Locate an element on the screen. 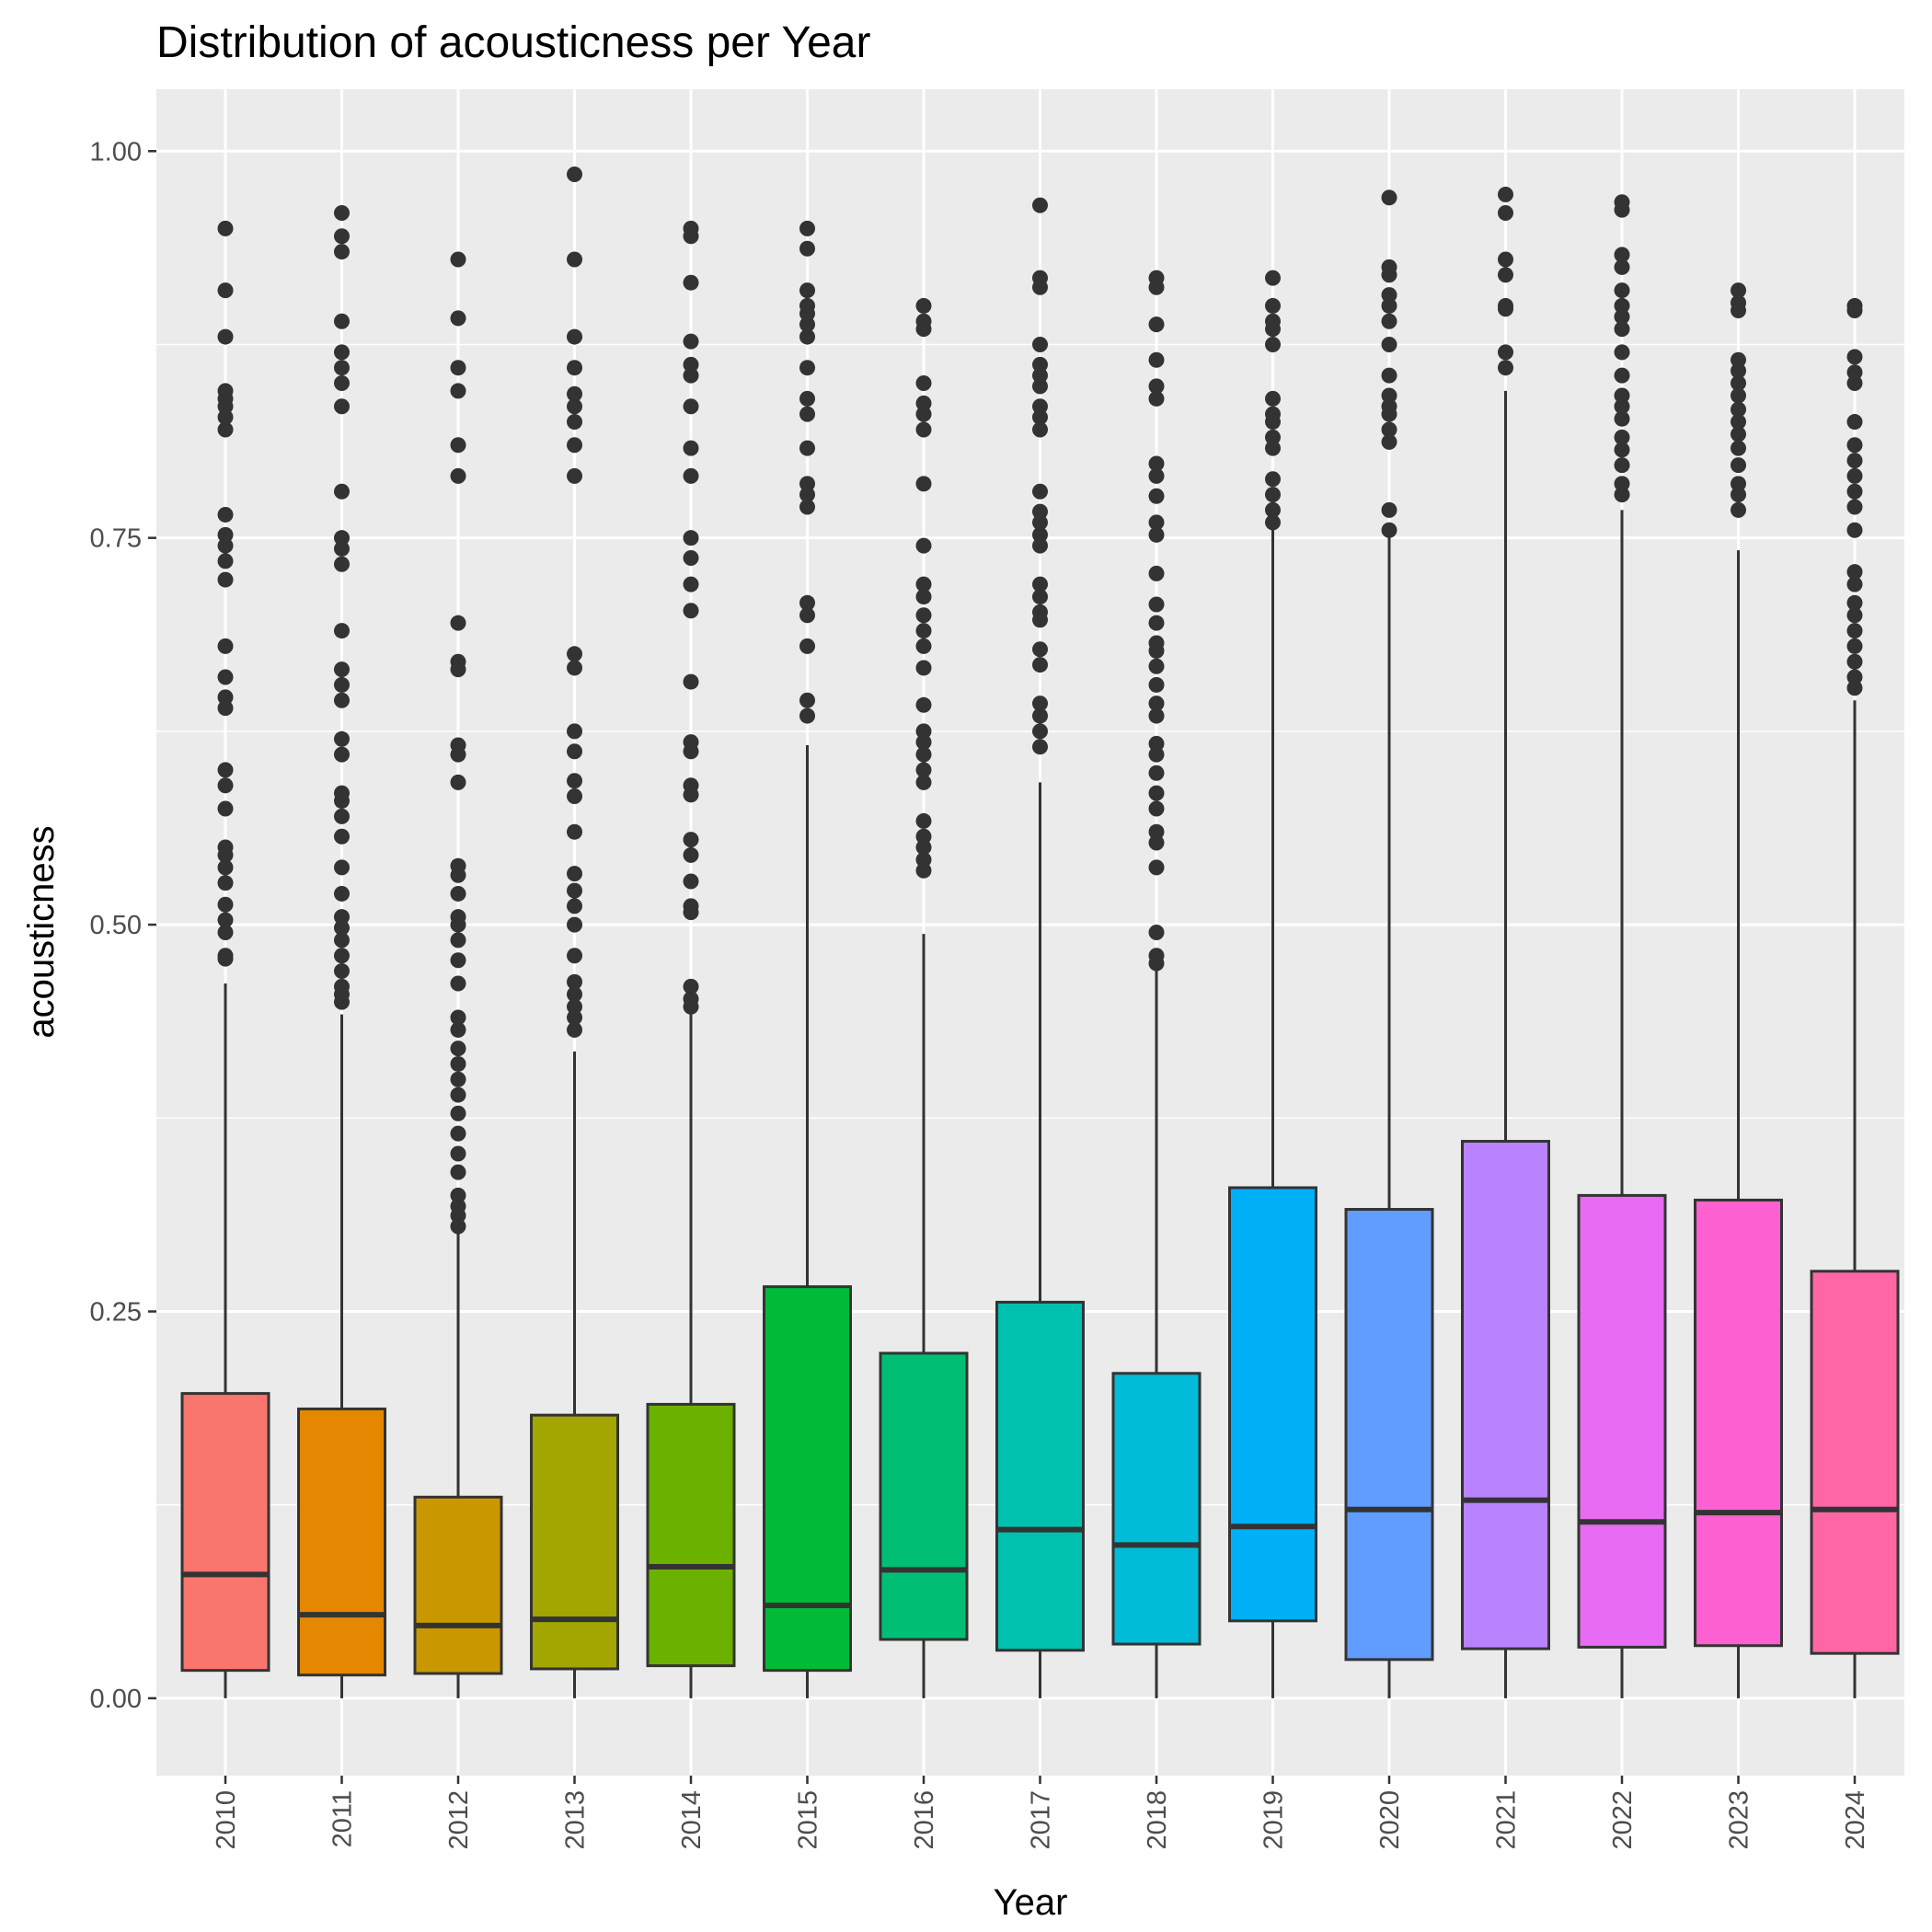 Image resolution: width=1932 pixels, height=1932 pixels. box-2016 is located at coordinates (924, 997).